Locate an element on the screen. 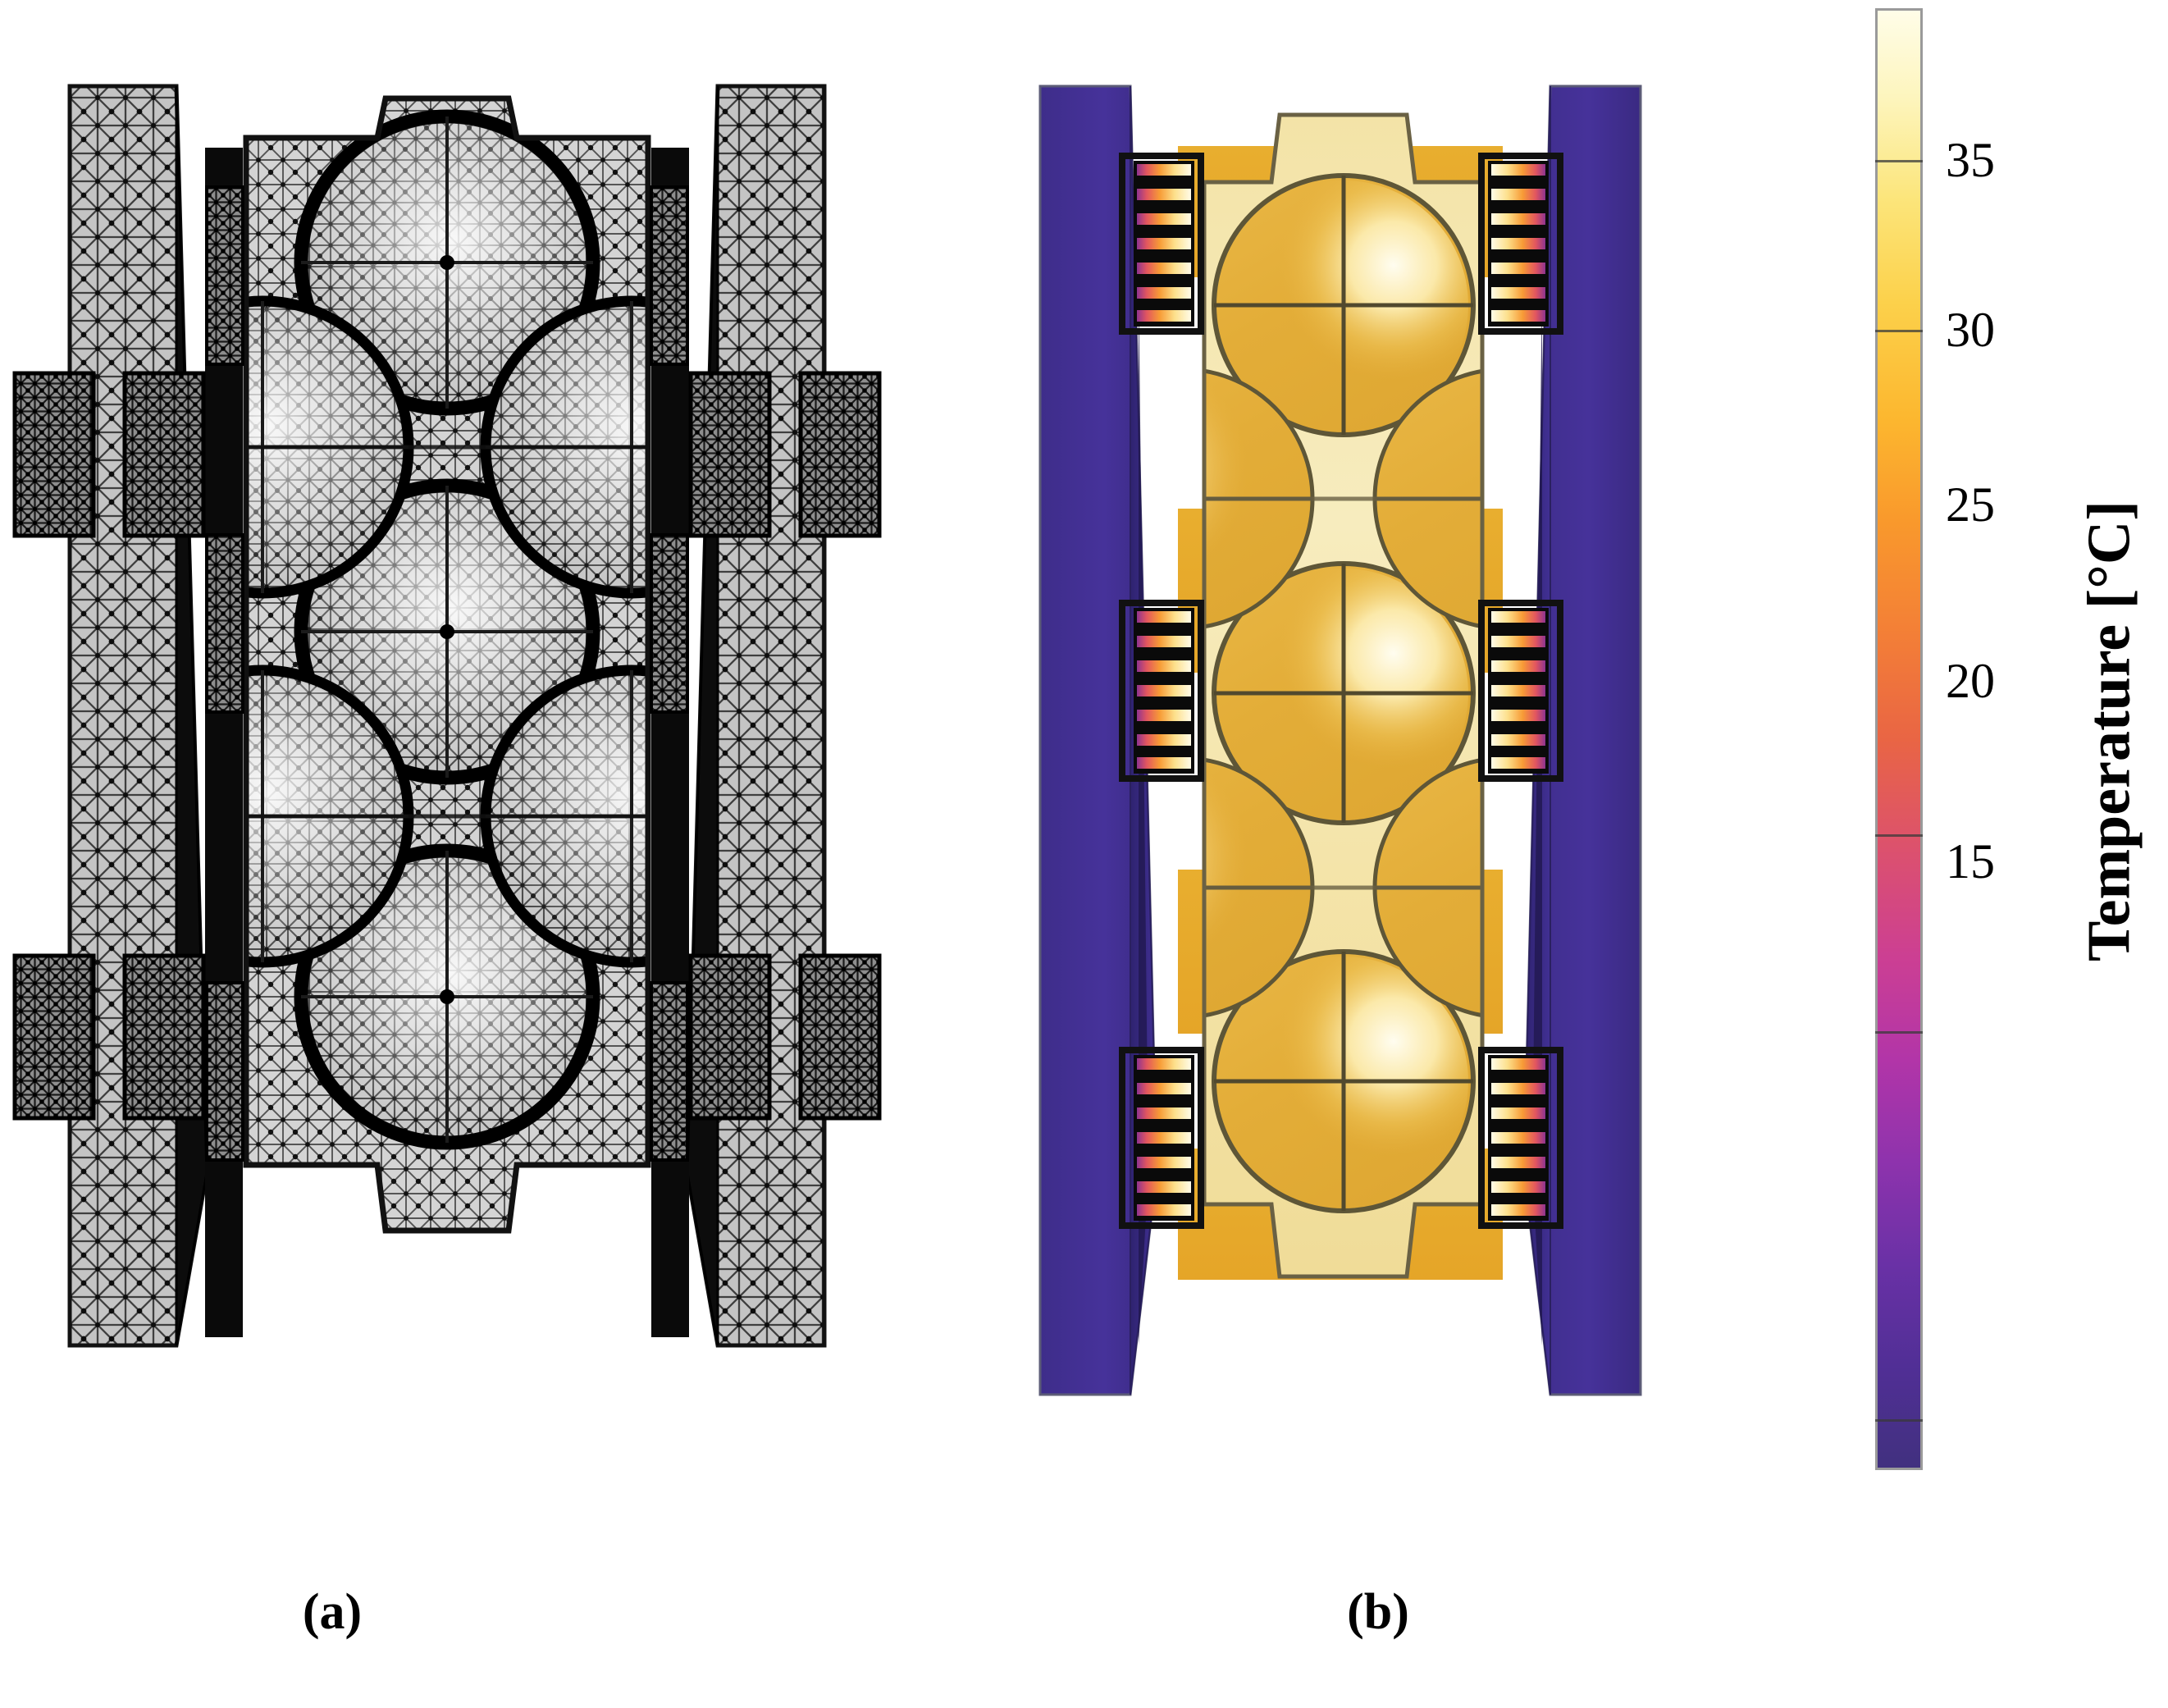 This screenshot has width=2168, height=1708. temp-cell-group is located at coordinates (1343, 693).